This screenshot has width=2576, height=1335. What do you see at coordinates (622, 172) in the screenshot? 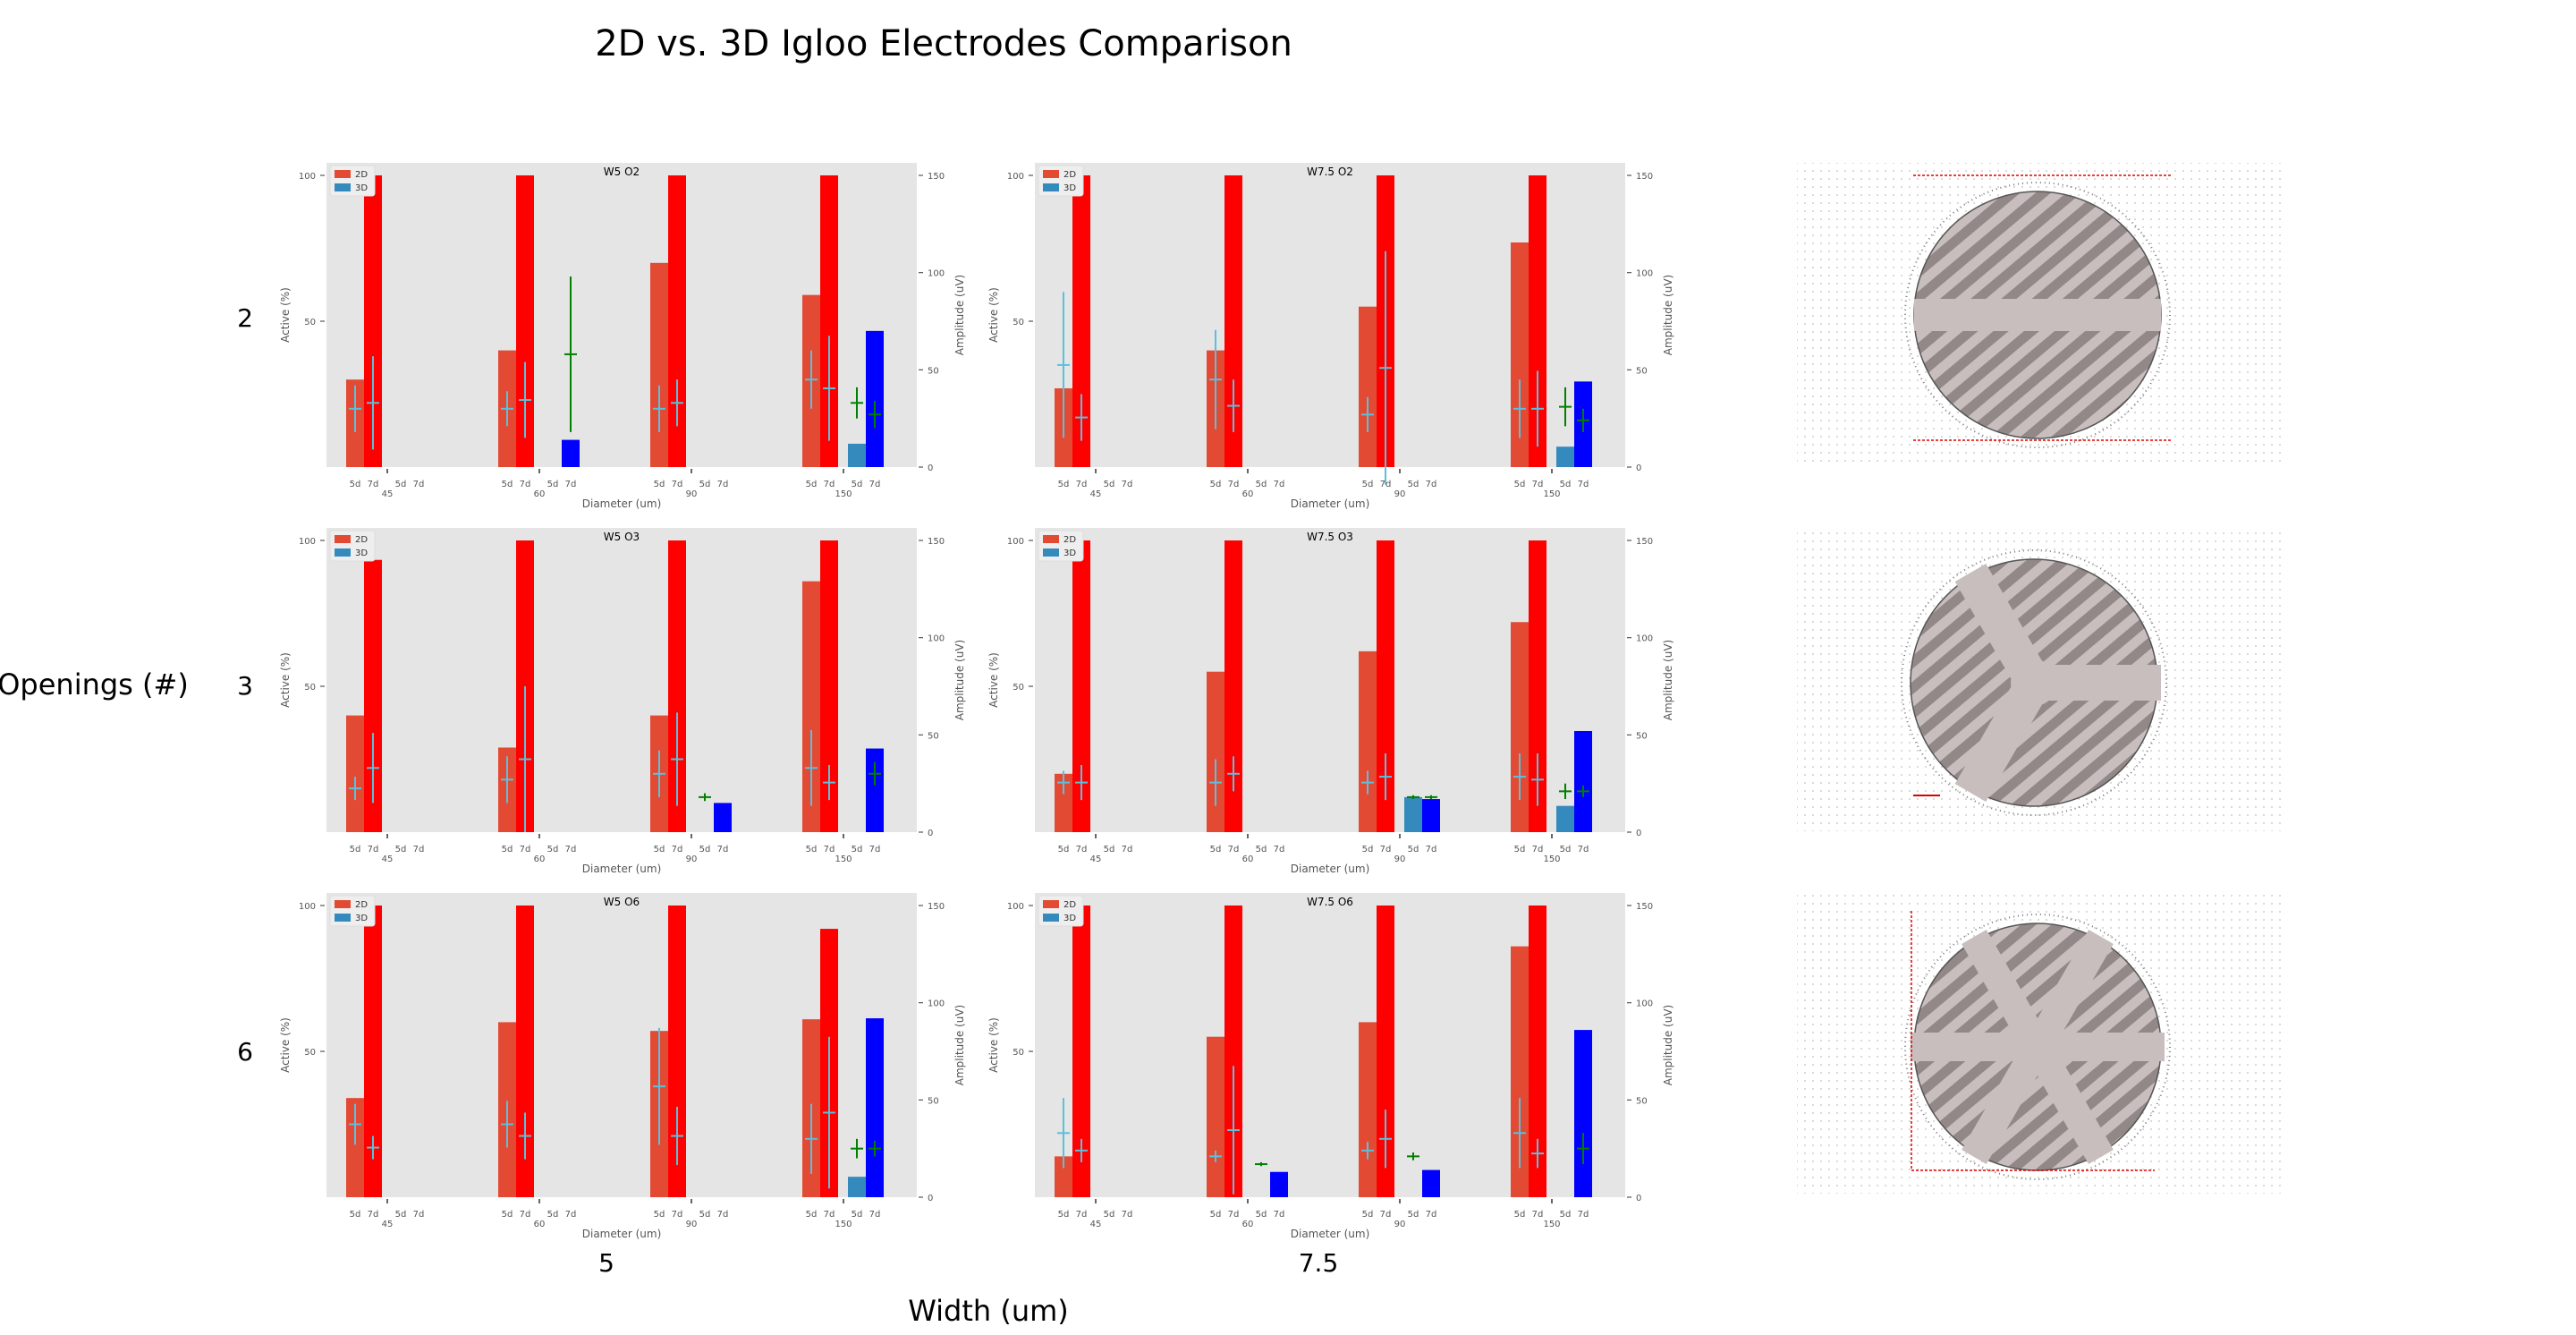
I see `chart-title: W5 O2` at bounding box center [622, 172].